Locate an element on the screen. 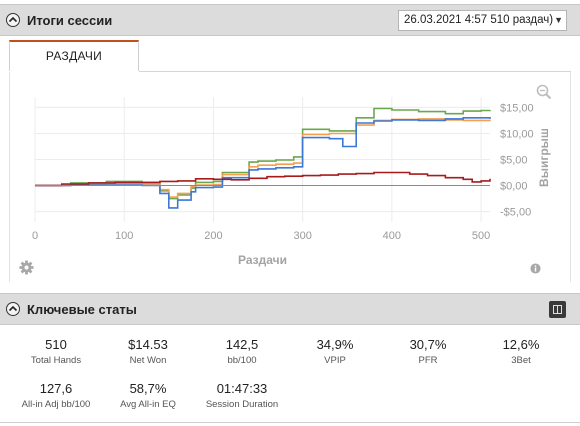 This screenshot has height=426, width=580. stat-vpip: 34,9% VPIP is located at coordinates (335, 351).